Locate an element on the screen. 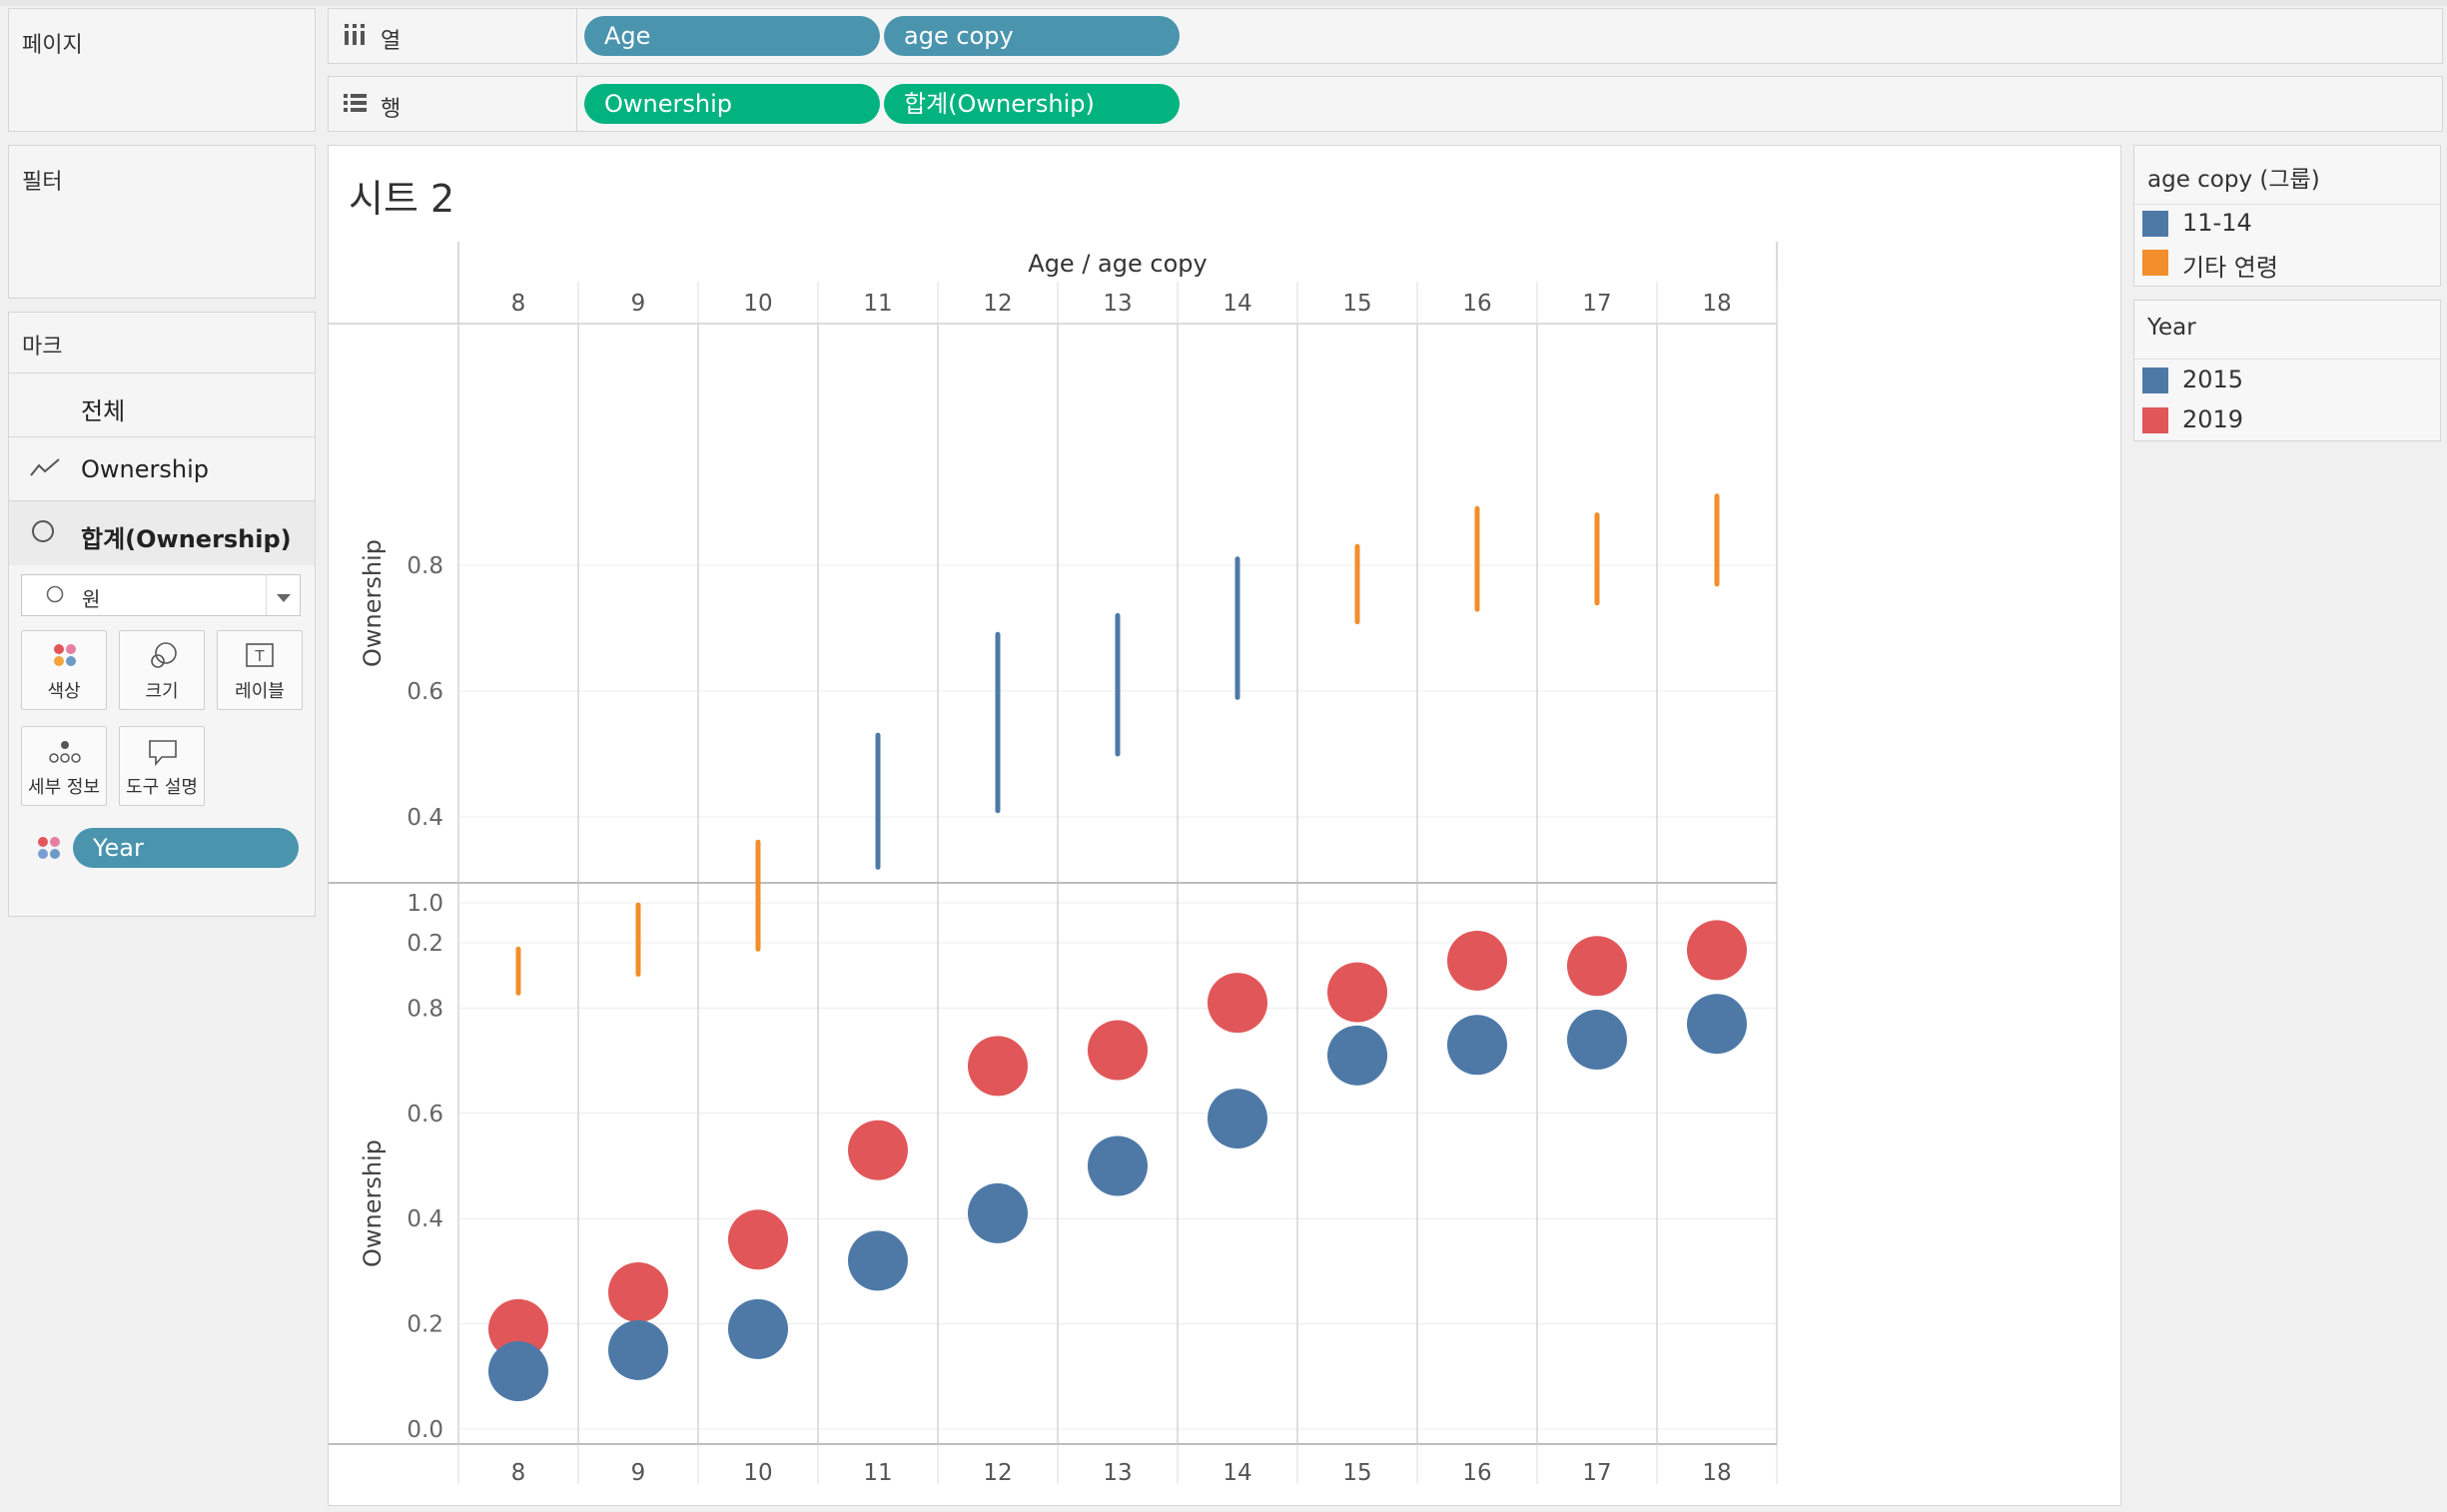  bottom-x-tick-label: 12 is located at coordinates (997, 1473).